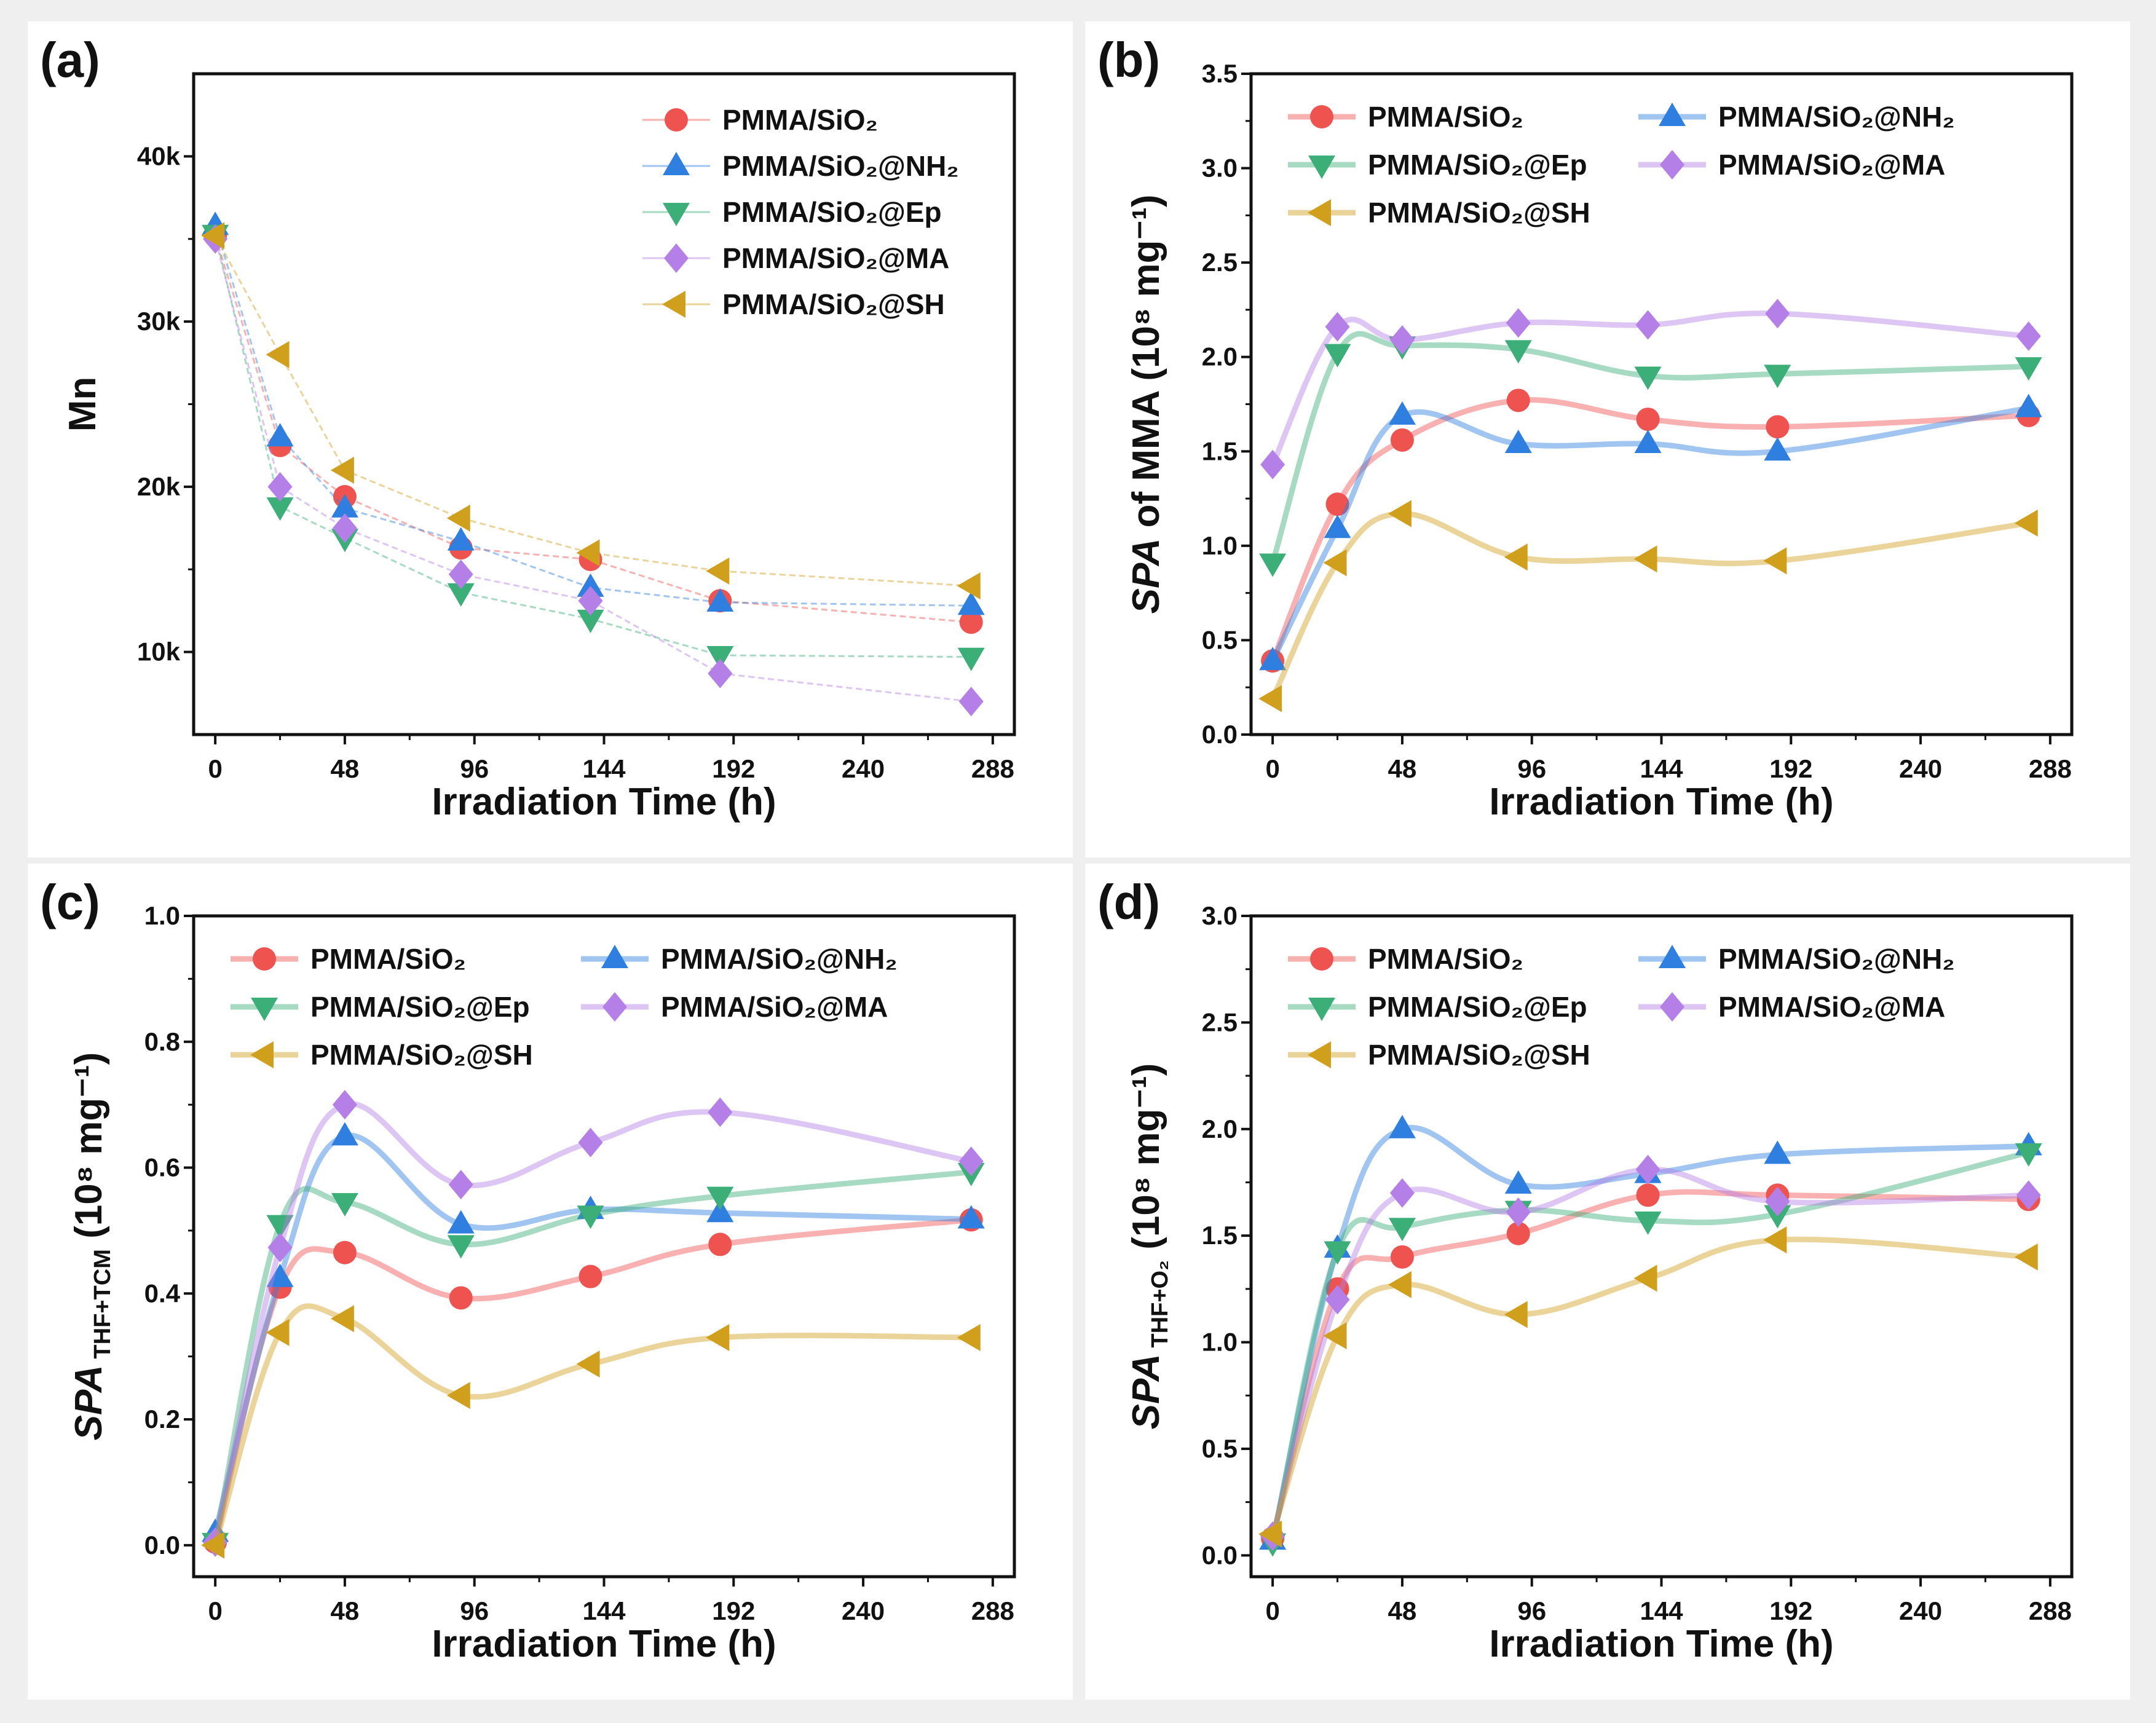  Describe the element at coordinates (1220, 1448) in the screenshot. I see `y-tick-label: 0.5` at that location.